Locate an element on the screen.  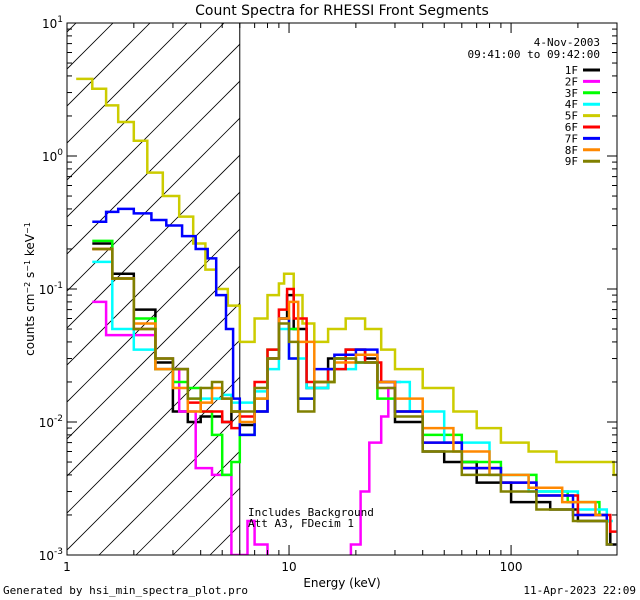
legend-label-1F: 1F is located at coordinates (571, 70).